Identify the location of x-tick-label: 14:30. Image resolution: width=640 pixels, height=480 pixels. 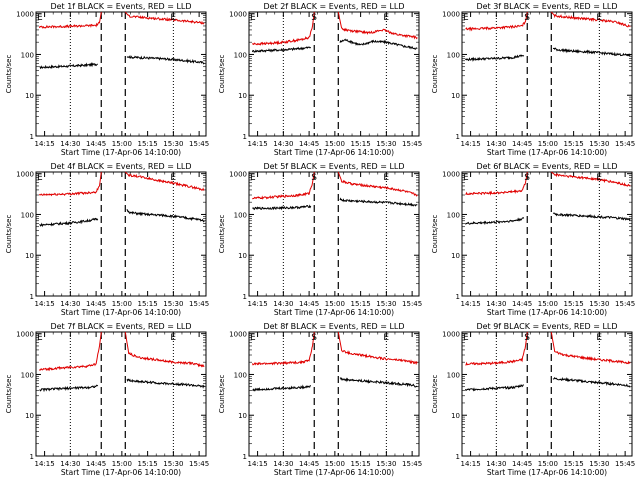
(70, 144).